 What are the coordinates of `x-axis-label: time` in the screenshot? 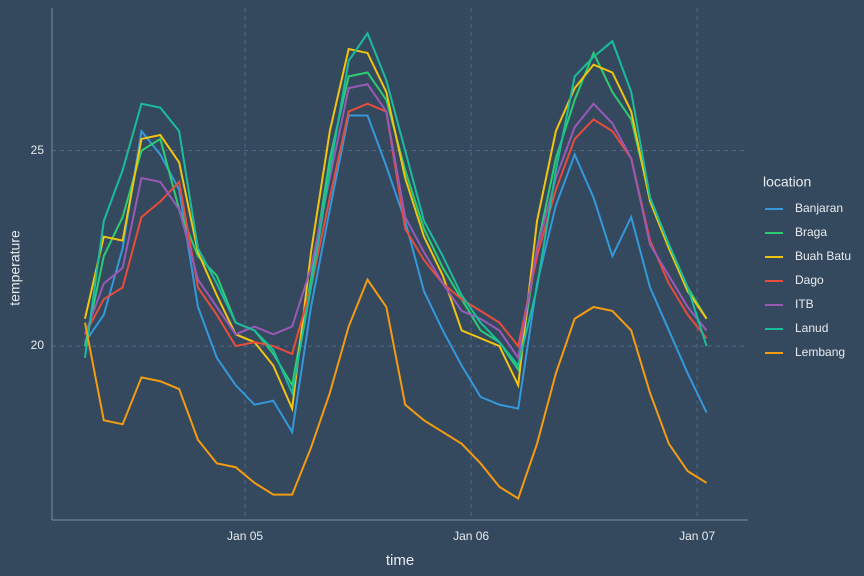 It's located at (400, 560).